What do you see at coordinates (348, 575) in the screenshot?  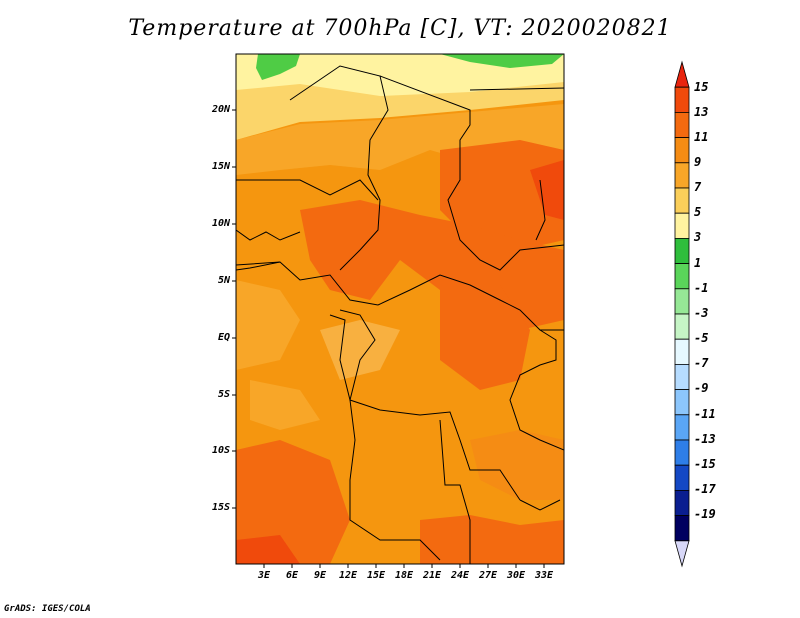 I see `lon-label-12e: 12E` at bounding box center [348, 575].